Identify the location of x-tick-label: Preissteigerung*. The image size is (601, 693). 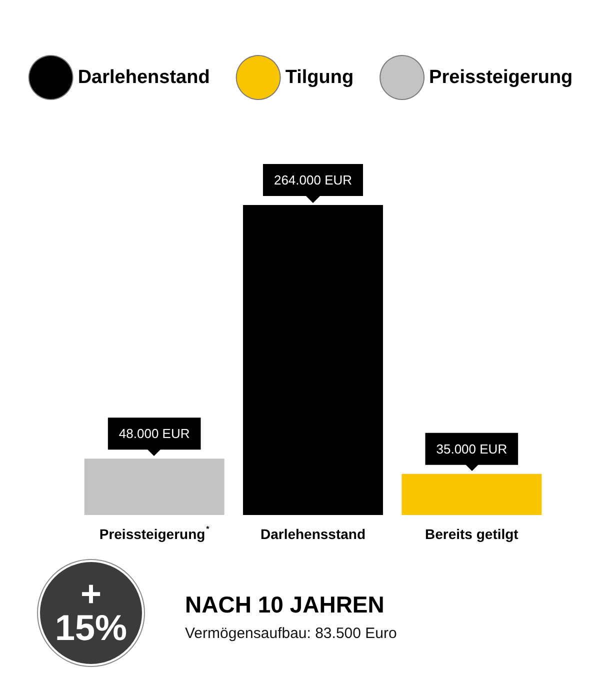
(154, 533).